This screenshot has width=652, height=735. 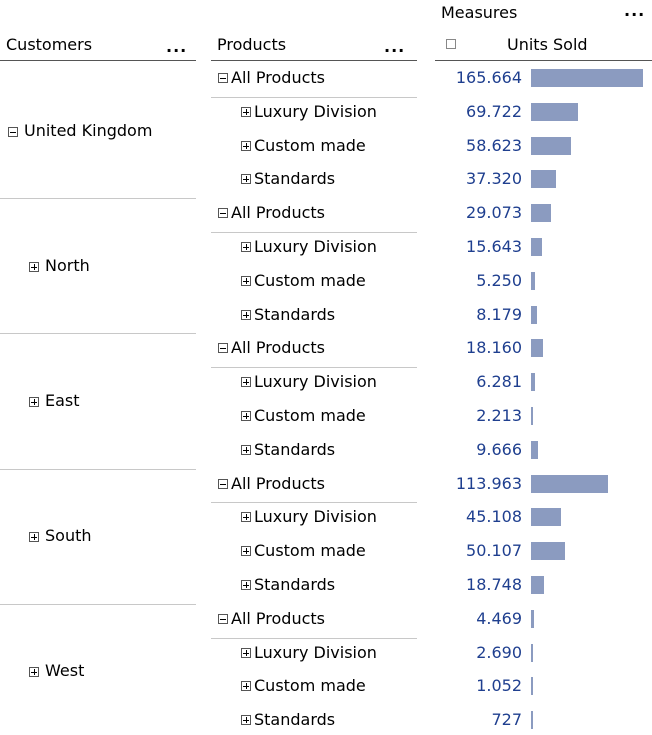 What do you see at coordinates (499, 314) in the screenshot?
I see `units-sold-value: 8.179` at bounding box center [499, 314].